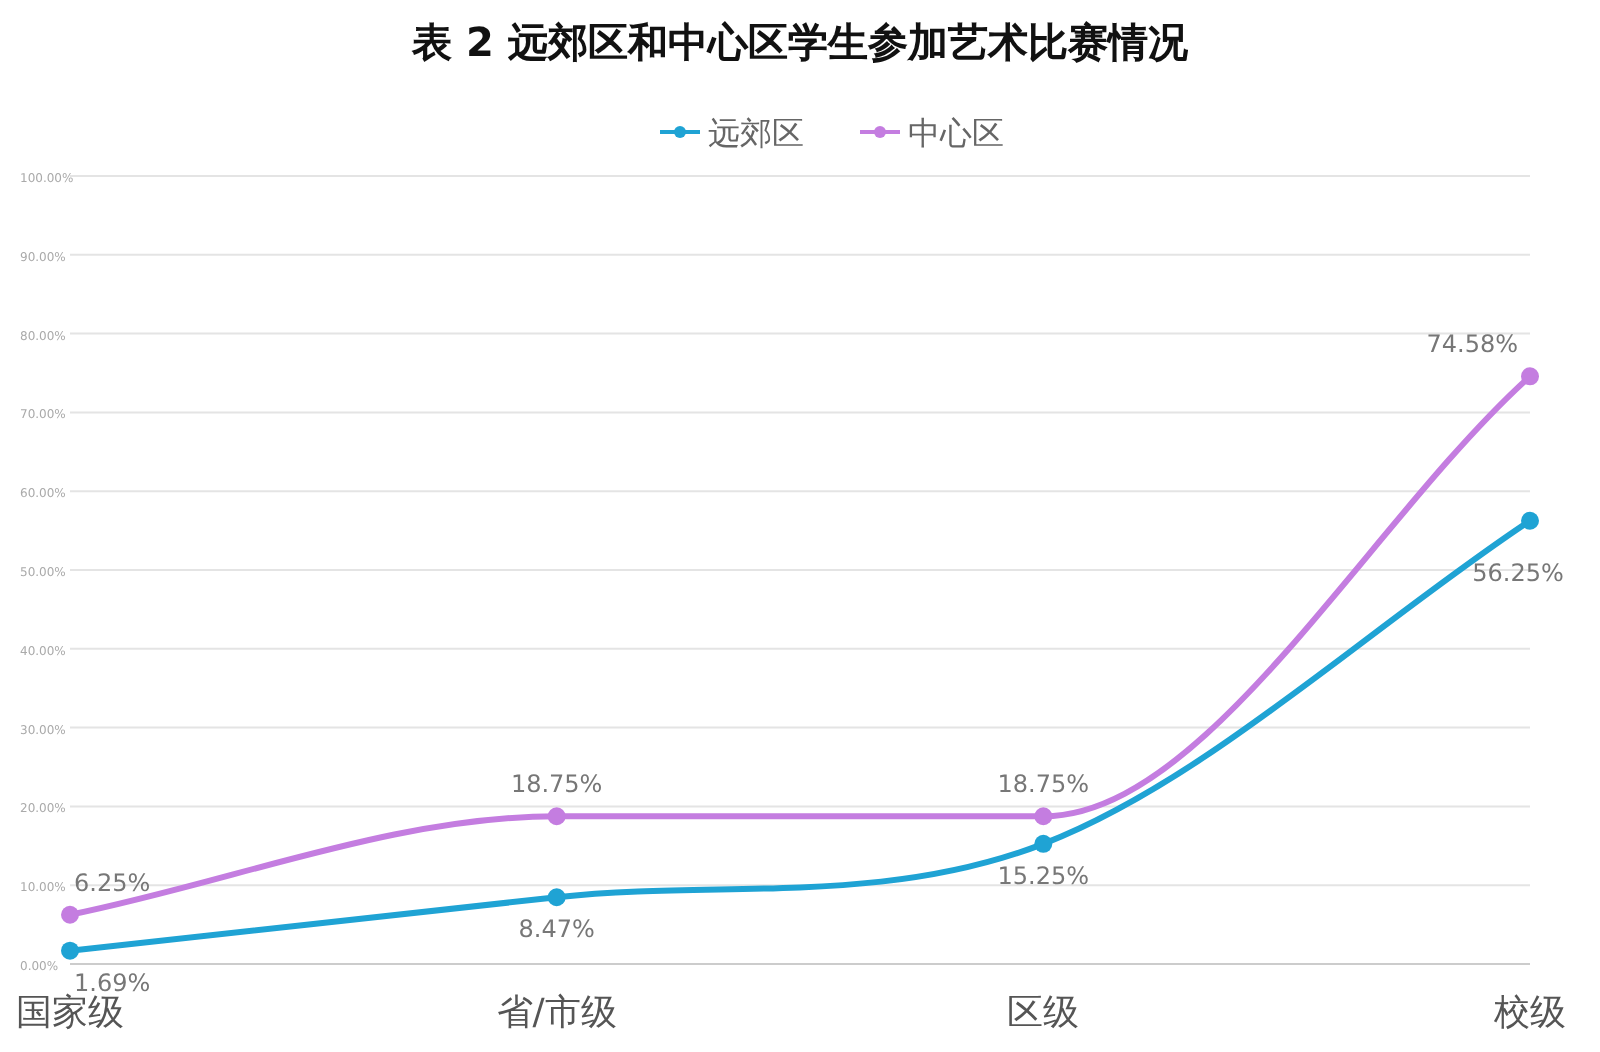 This screenshot has width=1600, height=1052. Describe the element at coordinates (1043, 1013) in the screenshot. I see `x-tick-label: 区级` at that location.